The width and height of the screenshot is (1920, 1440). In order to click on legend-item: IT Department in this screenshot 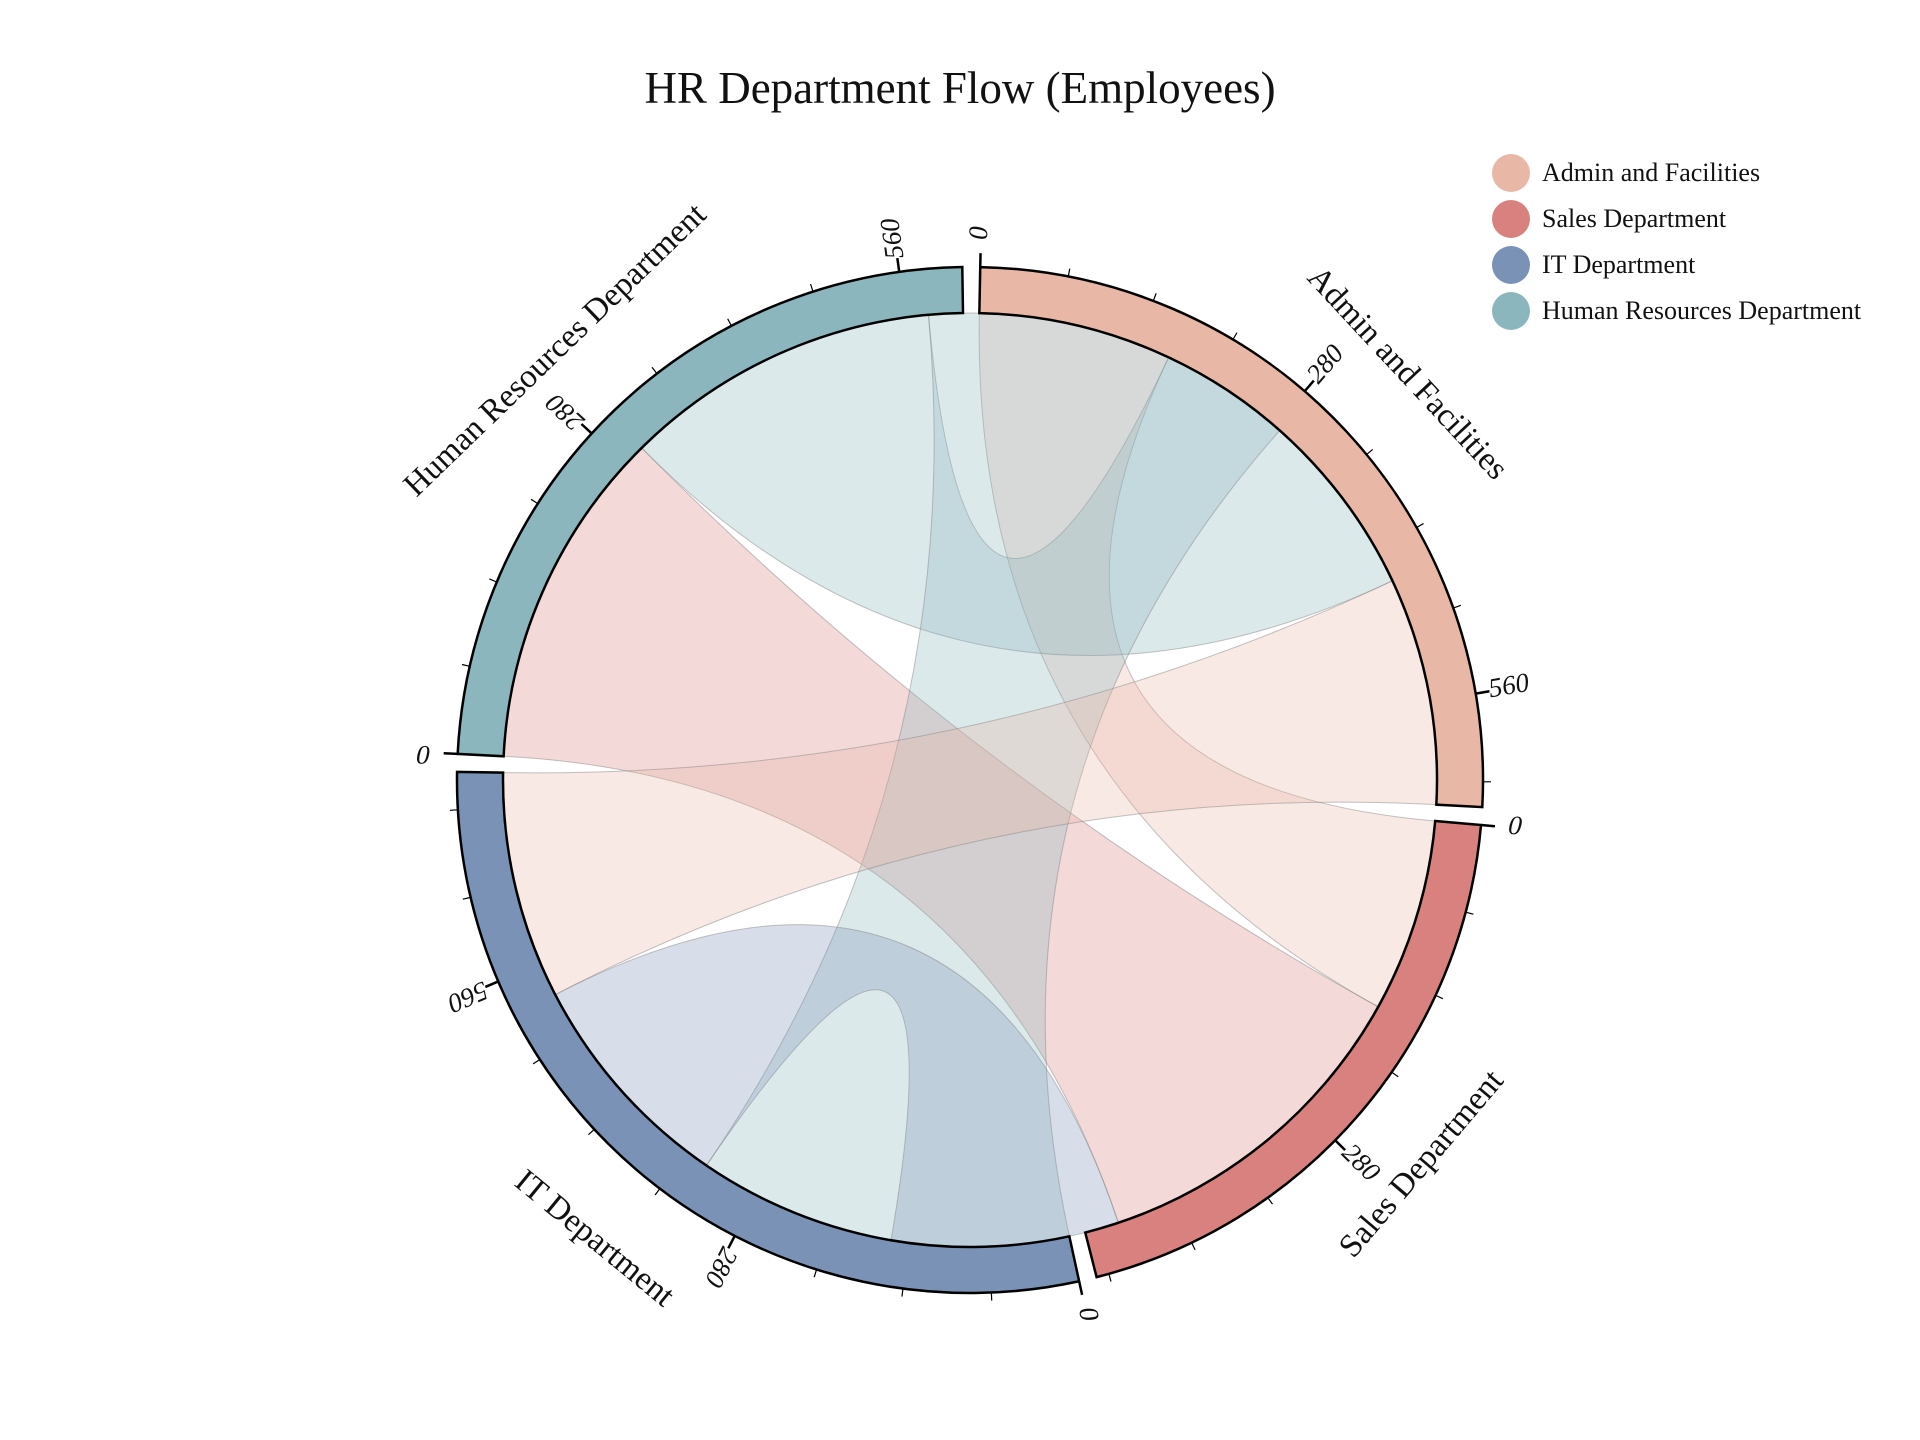, I will do `click(1676, 265)`.